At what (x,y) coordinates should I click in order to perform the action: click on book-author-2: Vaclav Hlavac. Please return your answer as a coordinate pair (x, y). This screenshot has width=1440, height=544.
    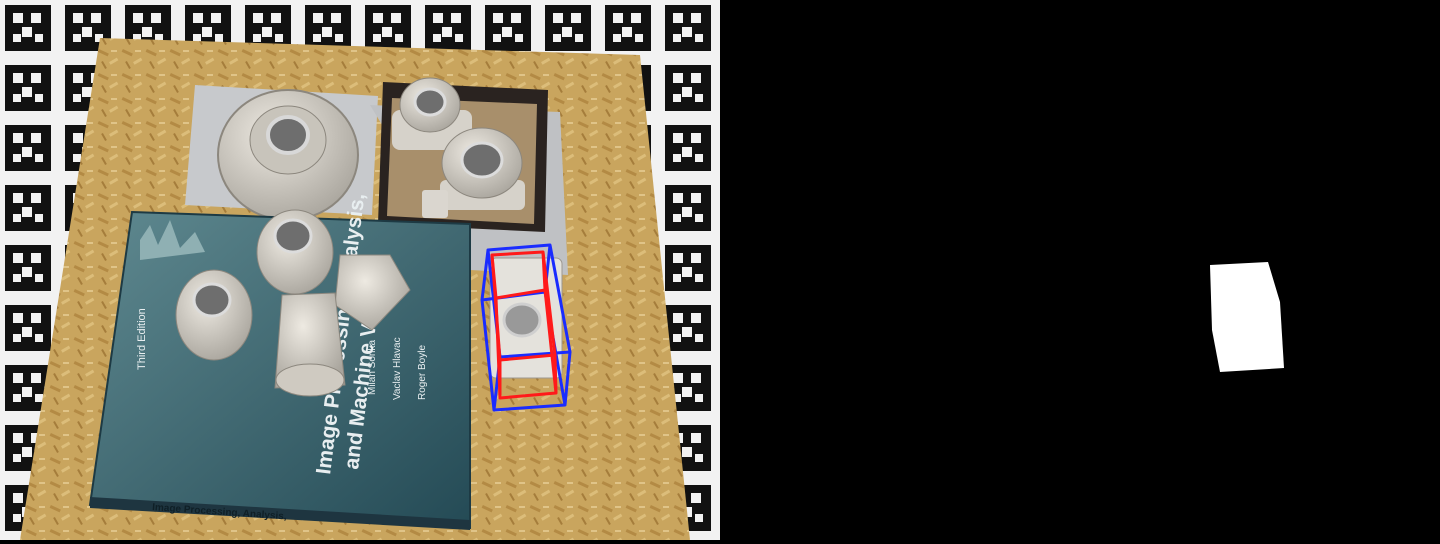
    Looking at the image, I should click on (397, 368).